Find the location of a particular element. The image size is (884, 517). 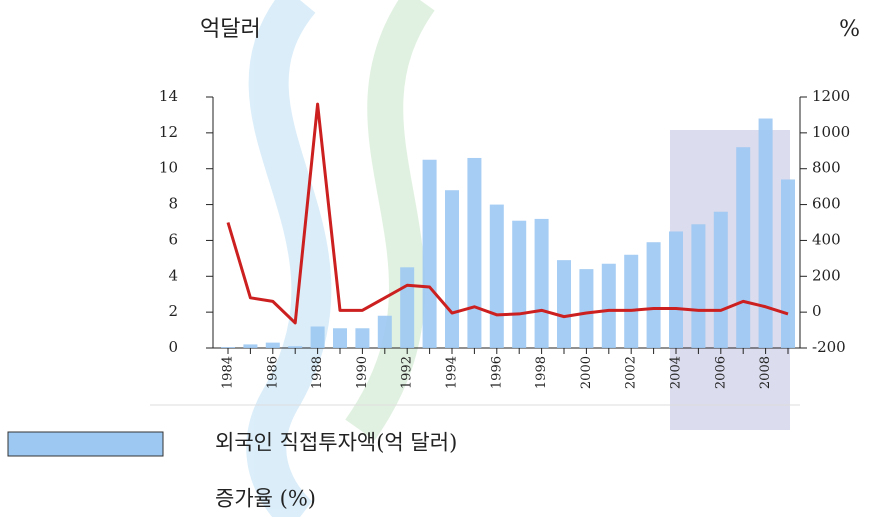

y-axis-unit: 억달러 is located at coordinates (230, 29).